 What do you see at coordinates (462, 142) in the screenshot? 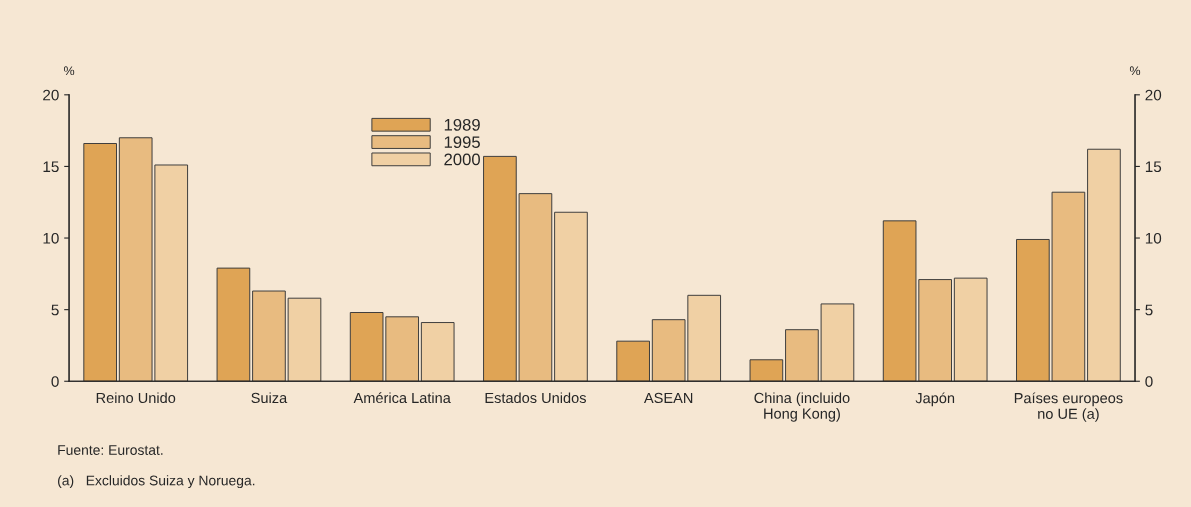
I see `legend-label: 1995` at bounding box center [462, 142].